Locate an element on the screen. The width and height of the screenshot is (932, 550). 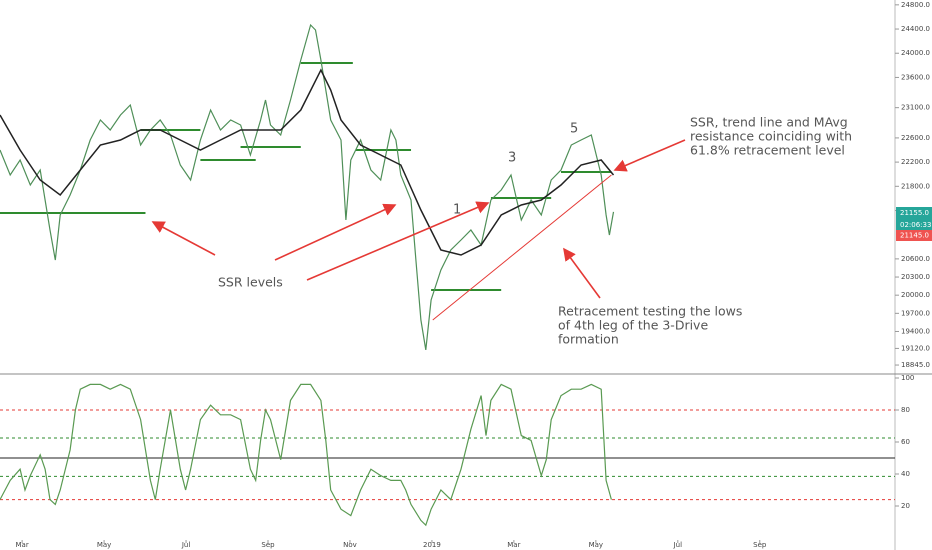
note: Retracement testing the lows is located at coordinates (650, 311).